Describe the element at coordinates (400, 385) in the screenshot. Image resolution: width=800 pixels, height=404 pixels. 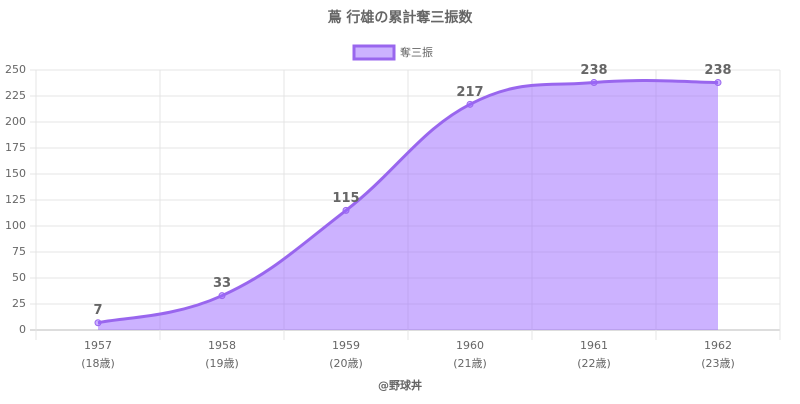
I see `footer: @野球丼` at that location.